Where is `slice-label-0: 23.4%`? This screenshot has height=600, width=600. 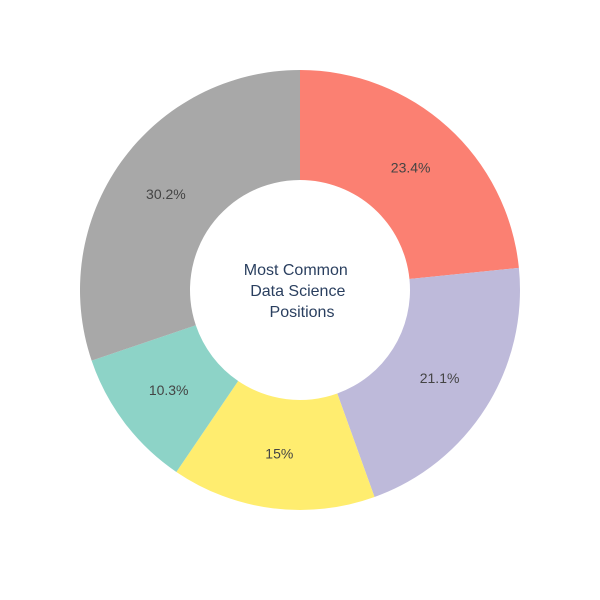 slice-label-0: 23.4% is located at coordinates (411, 168).